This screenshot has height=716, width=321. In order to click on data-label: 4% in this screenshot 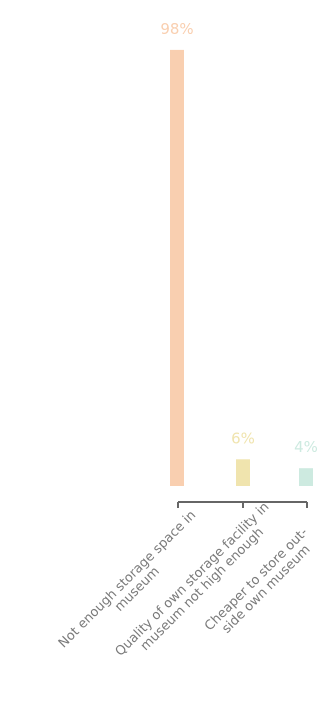, I will do `click(306, 447)`.